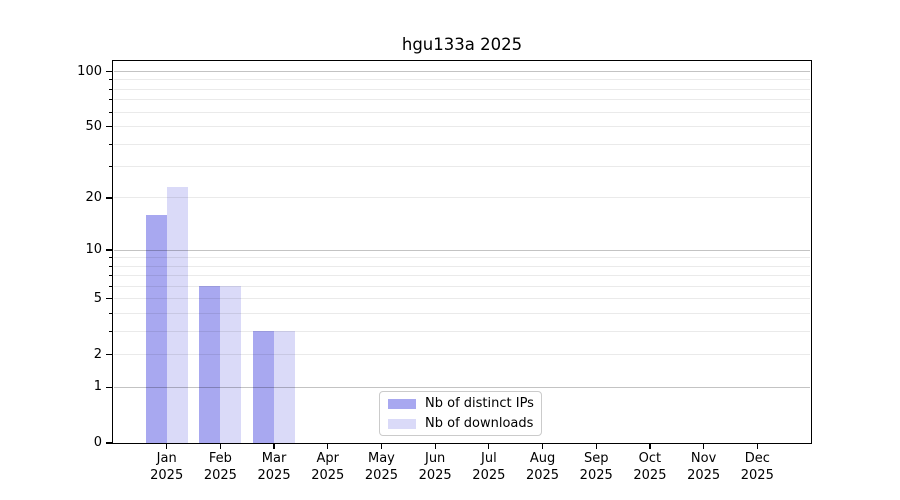 Image resolution: width=900 pixels, height=500 pixels. What do you see at coordinates (381, 467) in the screenshot?
I see `x-tick-label-may-2025: May 2025` at bounding box center [381, 467].